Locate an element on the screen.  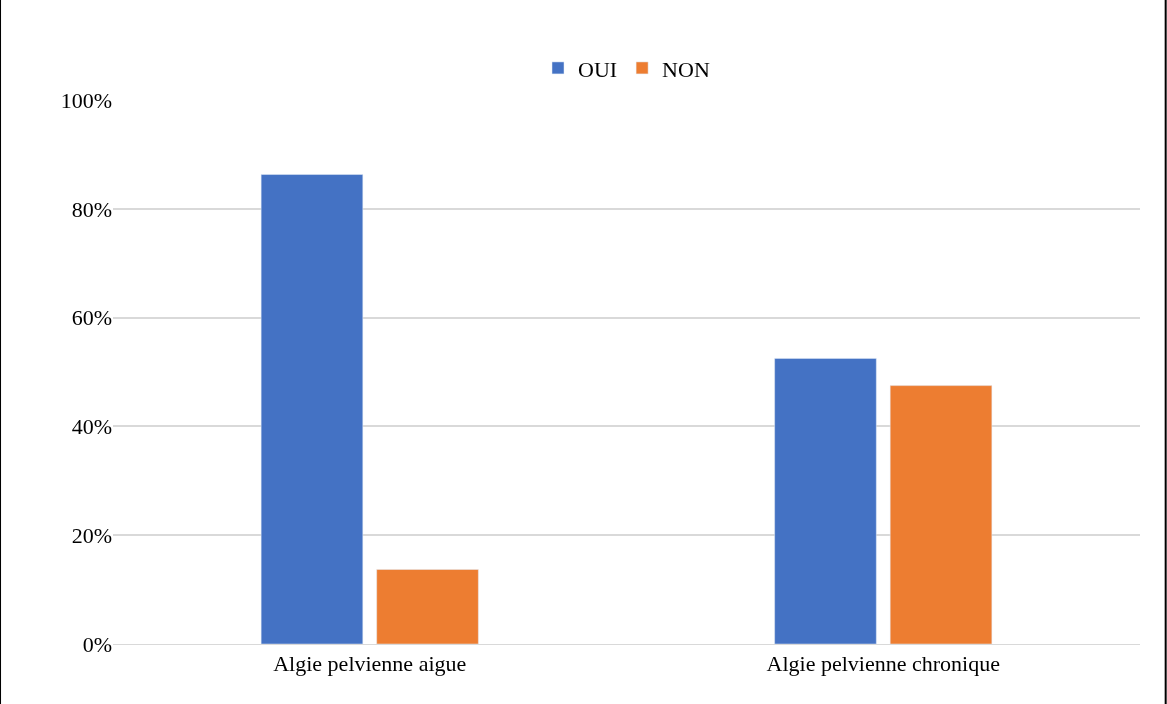
x-tick-label: Algie pelvienne aigue is located at coordinates (370, 664).